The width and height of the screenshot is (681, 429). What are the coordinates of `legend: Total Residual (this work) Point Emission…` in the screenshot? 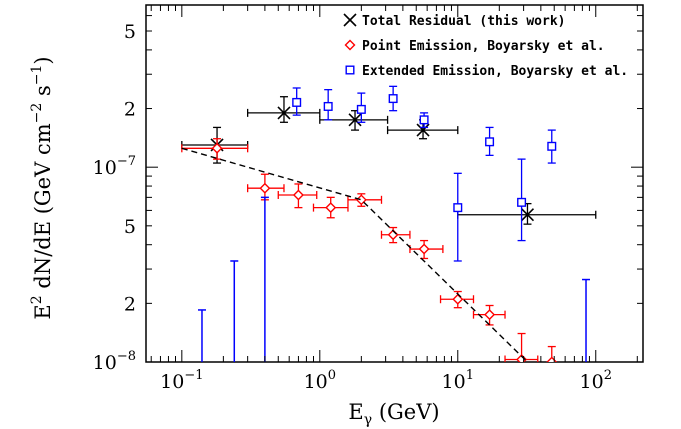 It's located at (485, 46).